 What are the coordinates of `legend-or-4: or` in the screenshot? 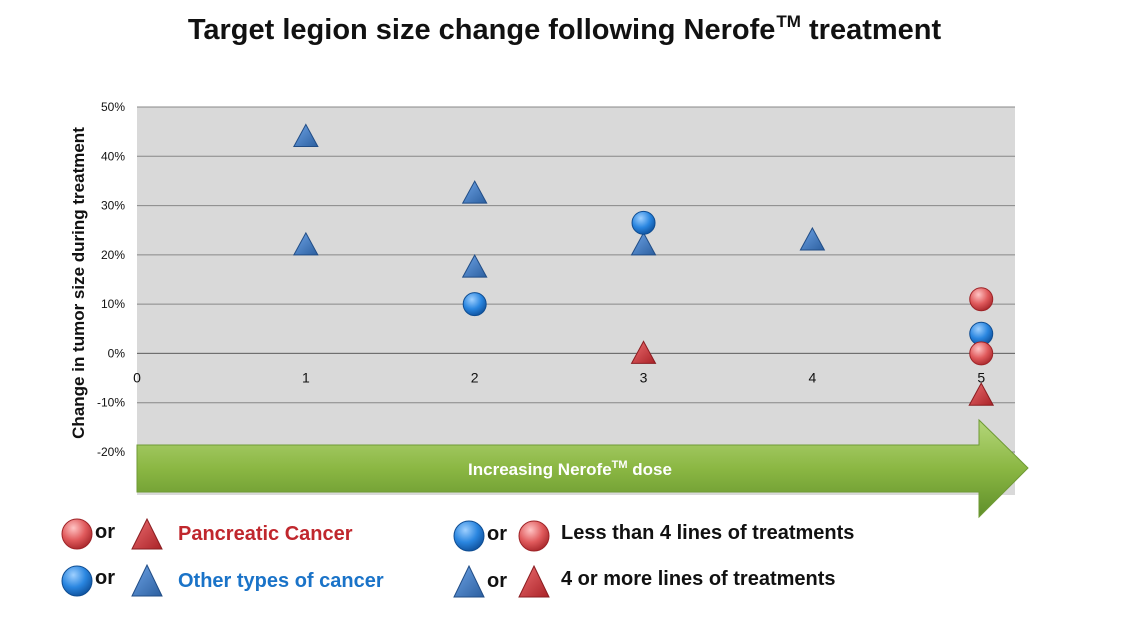 It's located at (497, 581).